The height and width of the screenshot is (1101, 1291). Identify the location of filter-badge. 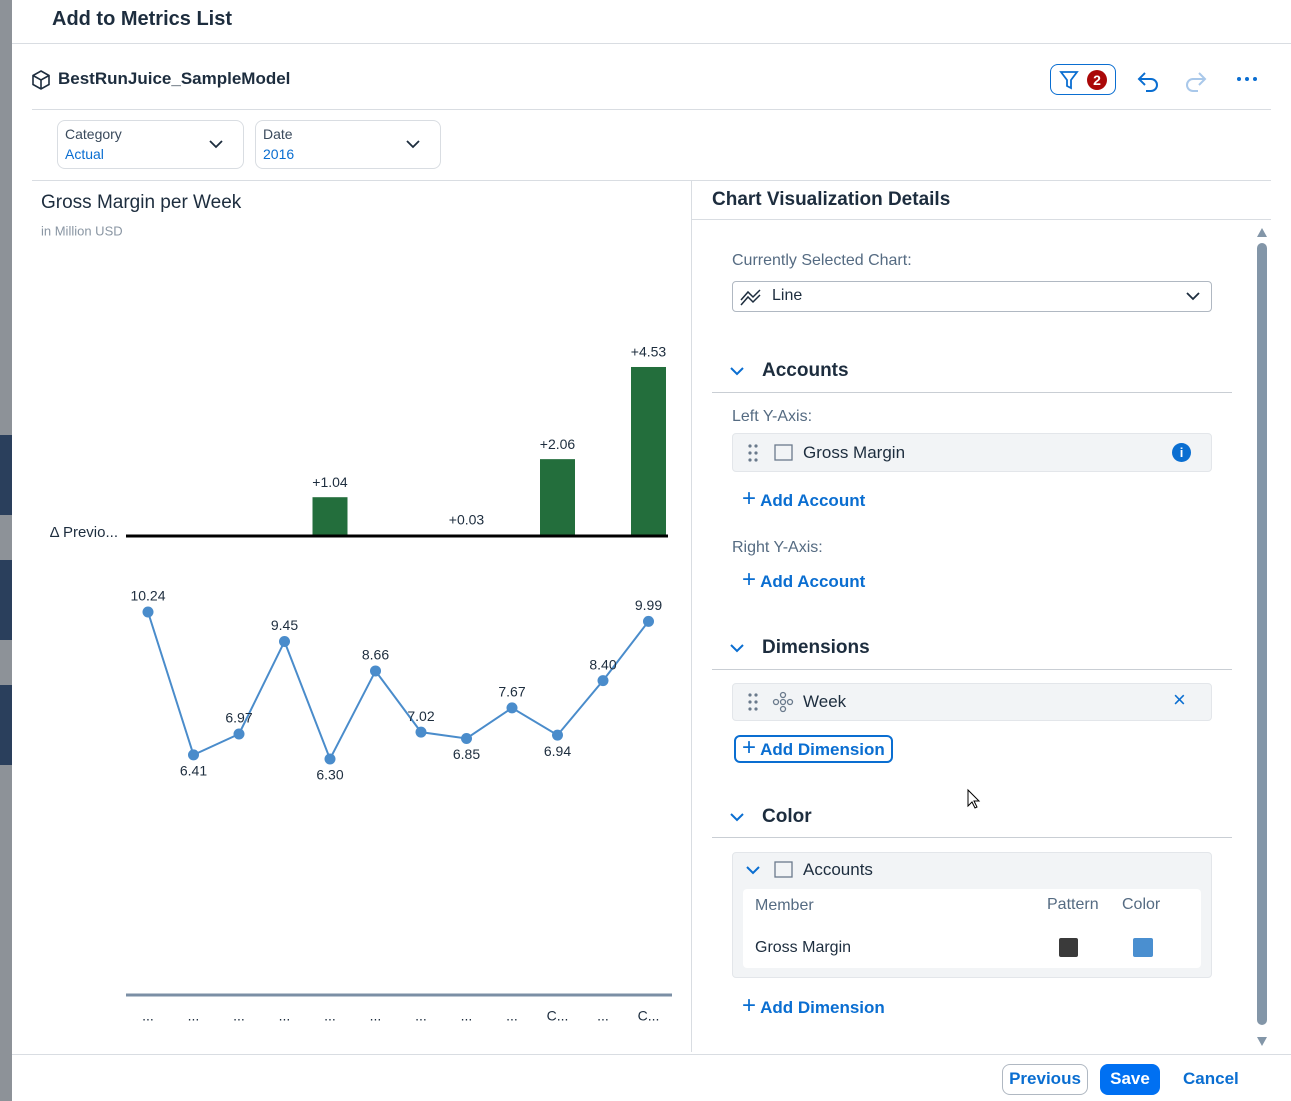
(1097, 80).